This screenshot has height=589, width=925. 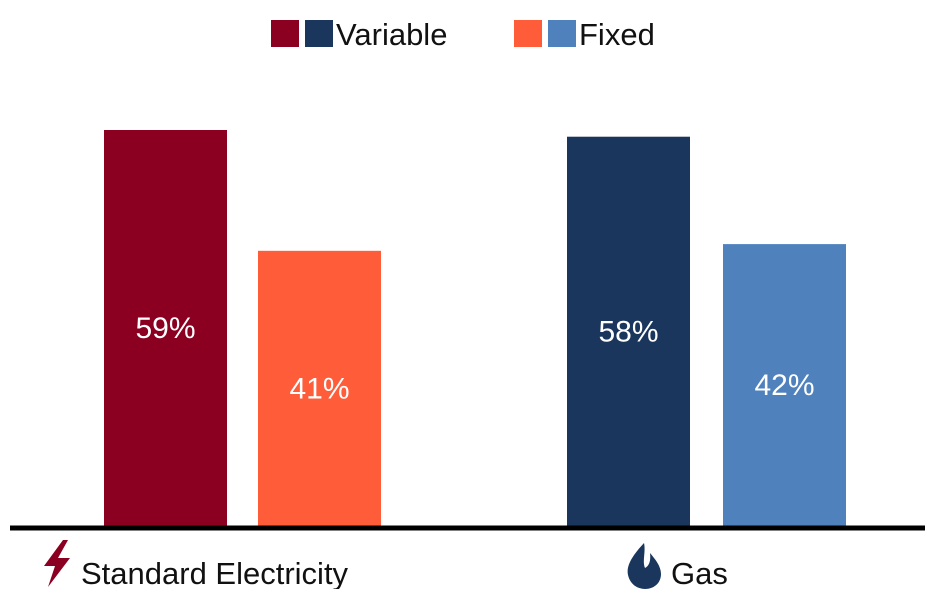 What do you see at coordinates (463, 34) in the screenshot?
I see `legend: Variable Fixed` at bounding box center [463, 34].